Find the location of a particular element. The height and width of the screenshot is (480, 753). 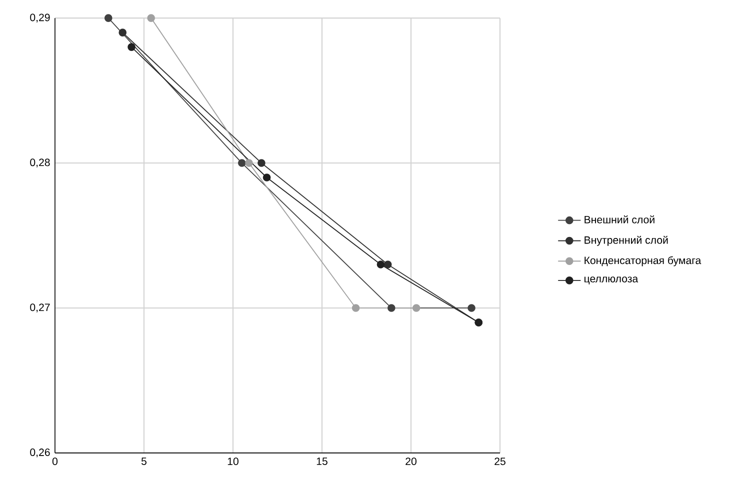

legend-label: Конденсаторная бумага is located at coordinates (643, 261).